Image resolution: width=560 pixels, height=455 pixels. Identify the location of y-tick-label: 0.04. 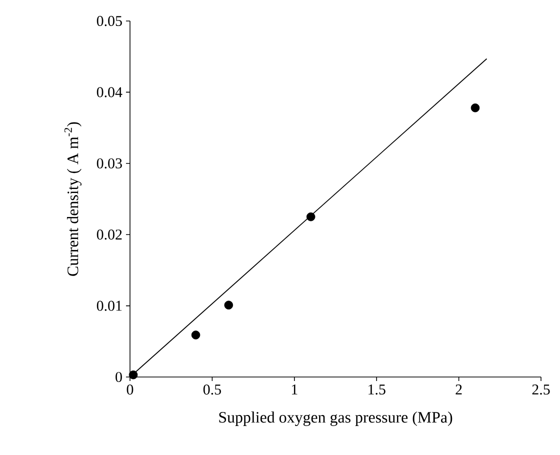
(109, 92).